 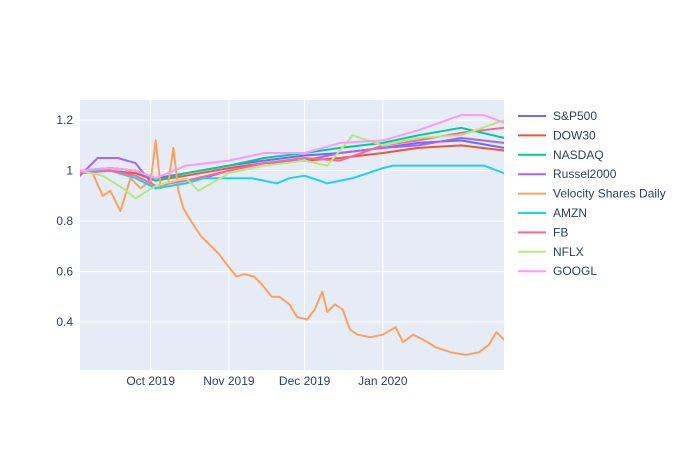 I want to click on legend-label: NFLX, so click(x=568, y=252).